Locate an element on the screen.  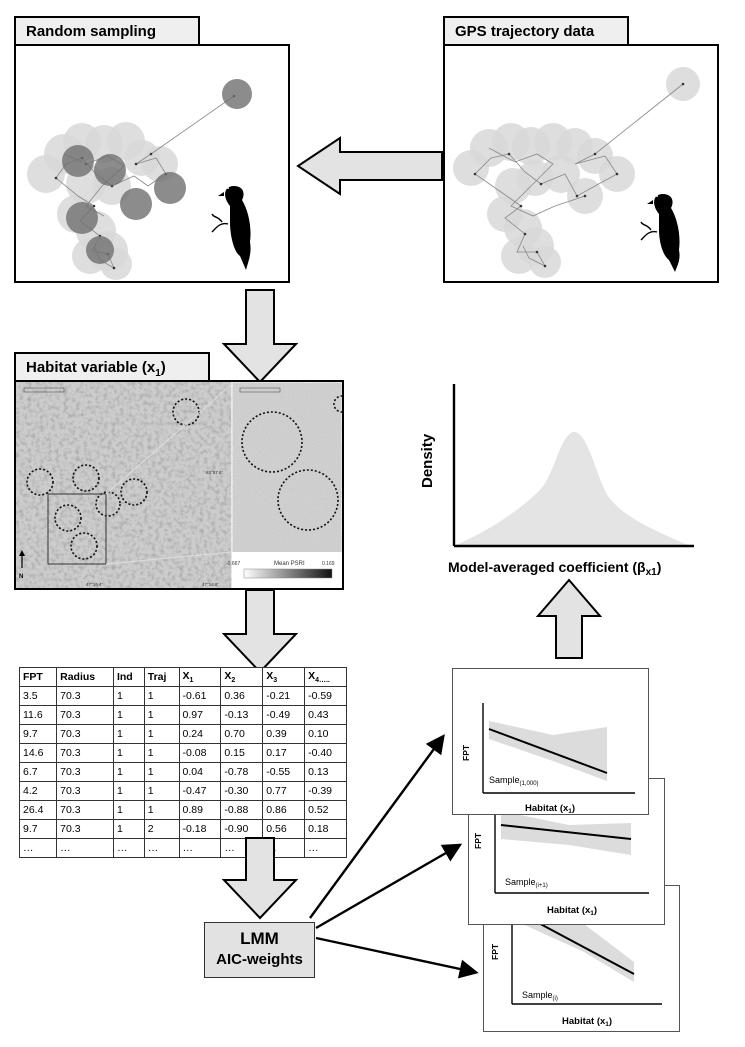
density-curve is located at coordinates (572, 489).